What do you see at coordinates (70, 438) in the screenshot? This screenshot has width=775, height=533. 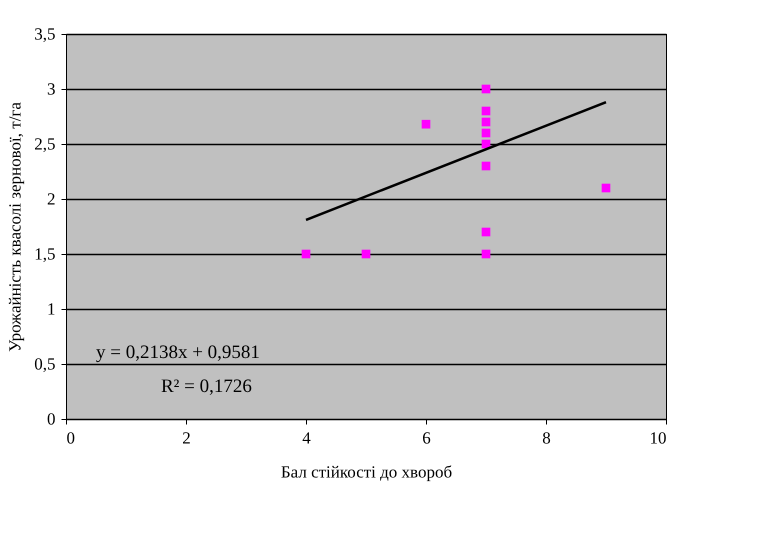 I see `x-tick-label: 0` at bounding box center [70, 438].